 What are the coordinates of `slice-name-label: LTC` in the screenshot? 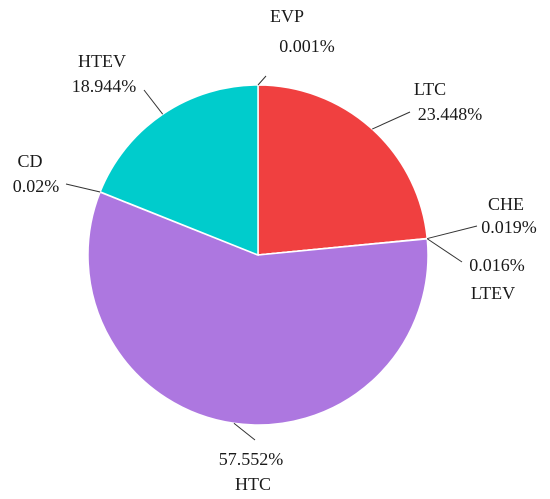 It's located at (430, 89).